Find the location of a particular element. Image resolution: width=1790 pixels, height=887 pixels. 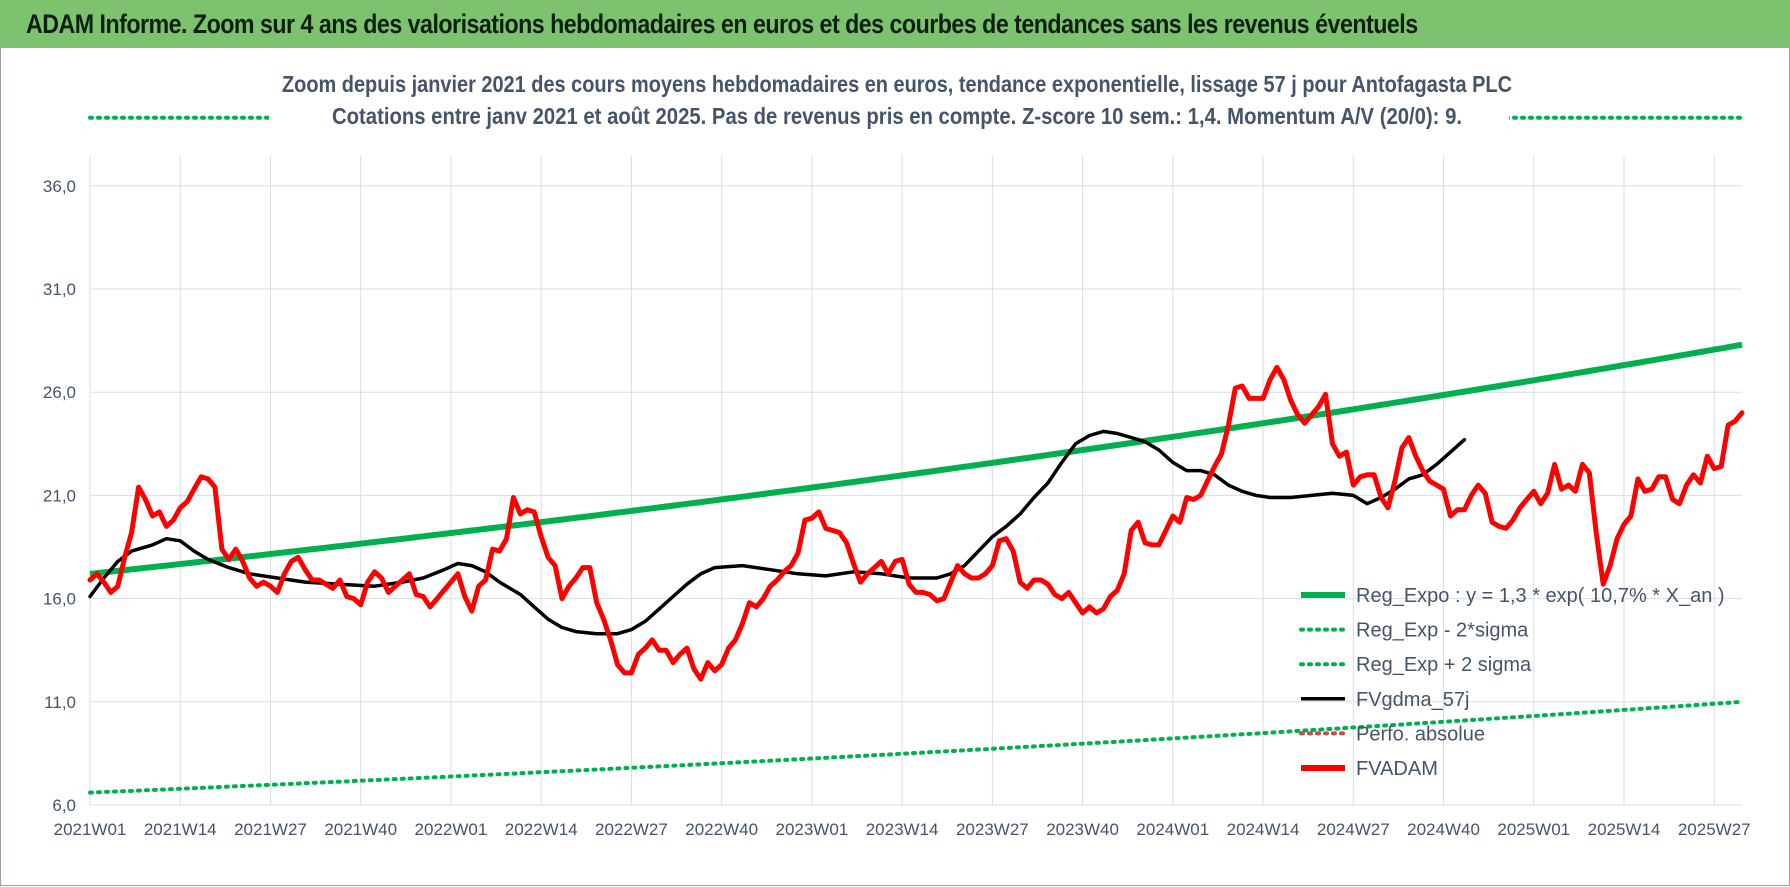

legend-item: FVgdma_57j is located at coordinates (1385, 700).